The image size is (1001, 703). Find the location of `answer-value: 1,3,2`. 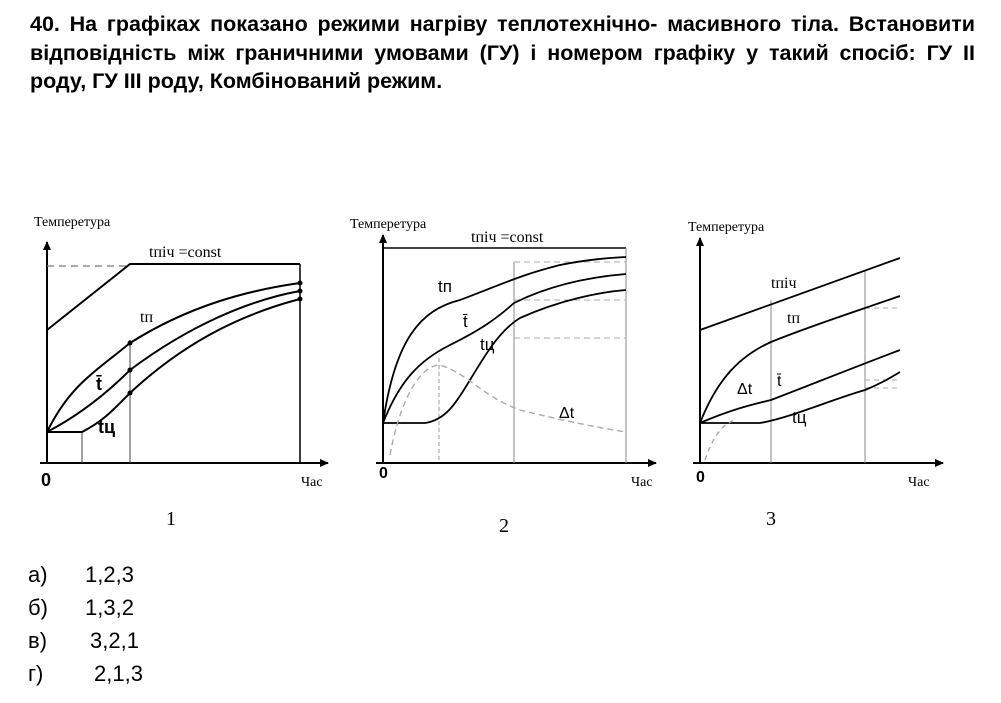

answer-value: 1,3,2 is located at coordinates (109, 607).